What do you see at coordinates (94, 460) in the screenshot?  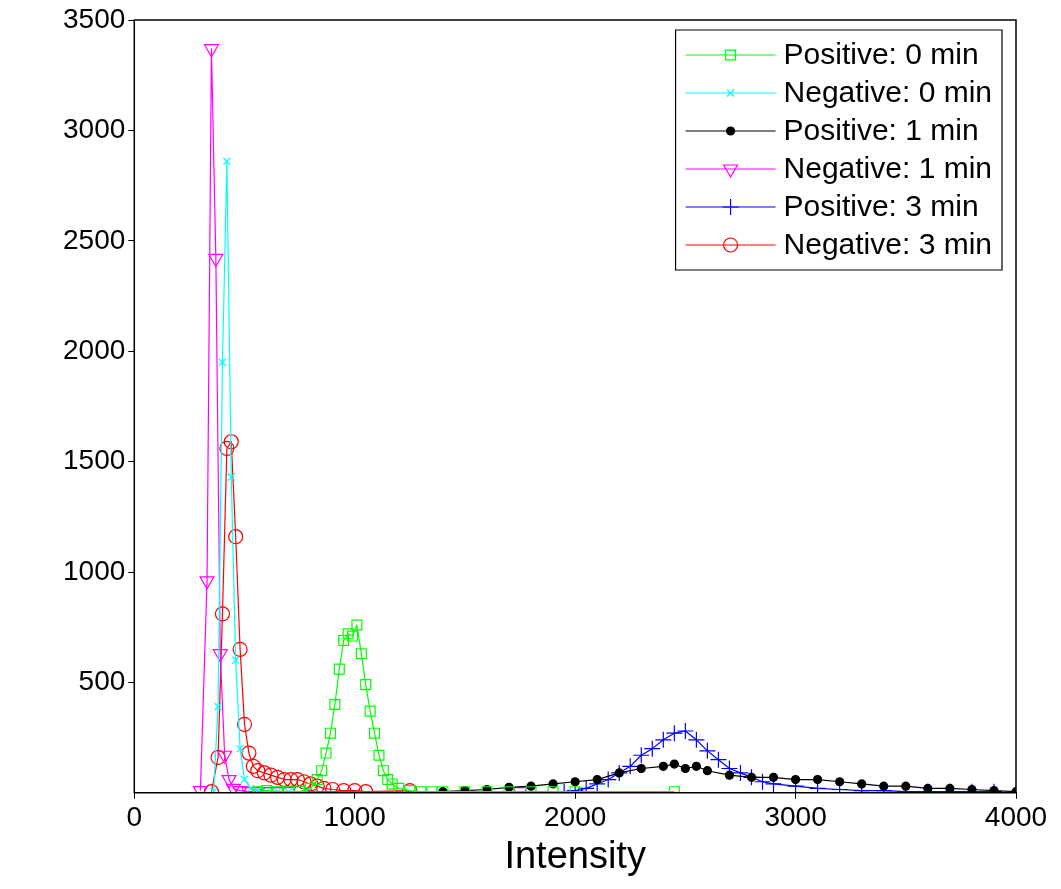 I see `y-tick-label: 1500` at bounding box center [94, 460].